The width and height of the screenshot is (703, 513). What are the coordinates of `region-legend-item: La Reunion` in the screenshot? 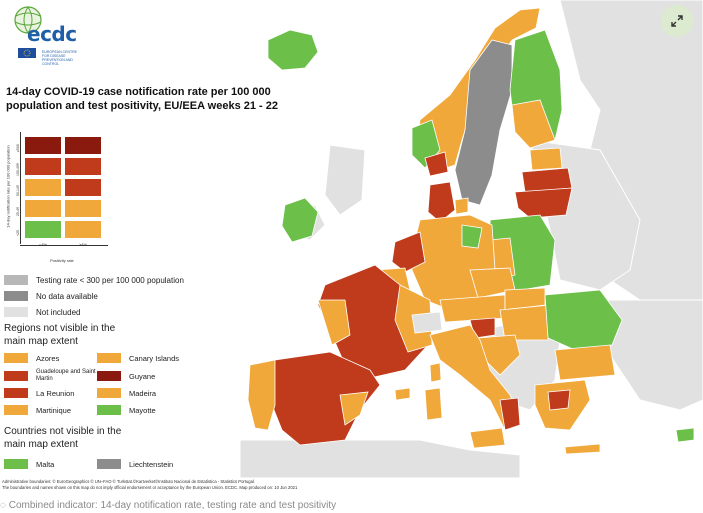 It's located at (39, 393).